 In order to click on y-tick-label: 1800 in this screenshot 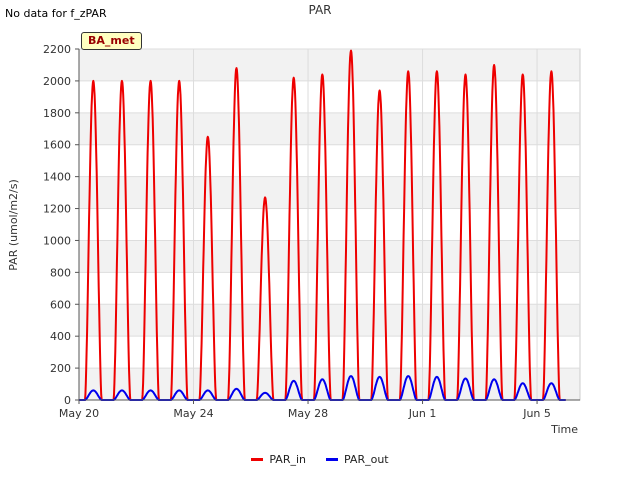, I will do `click(57, 113)`.